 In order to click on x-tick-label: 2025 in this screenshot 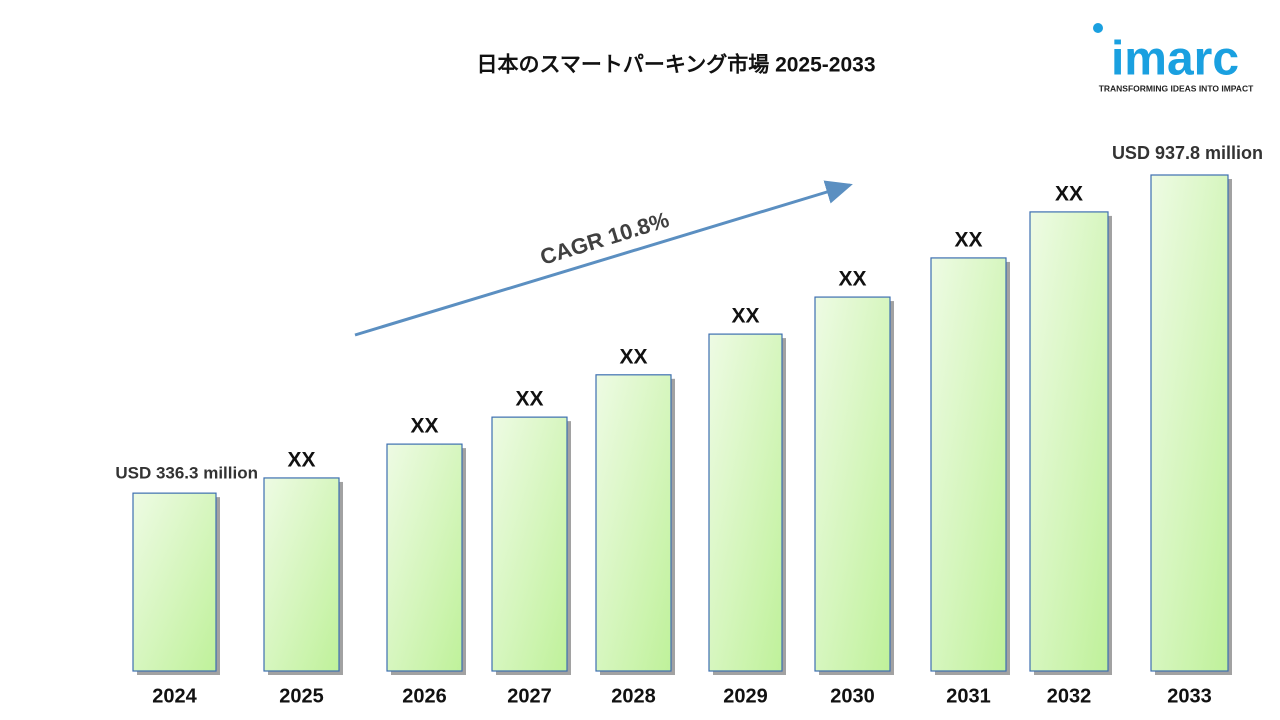, I will do `click(301, 696)`.